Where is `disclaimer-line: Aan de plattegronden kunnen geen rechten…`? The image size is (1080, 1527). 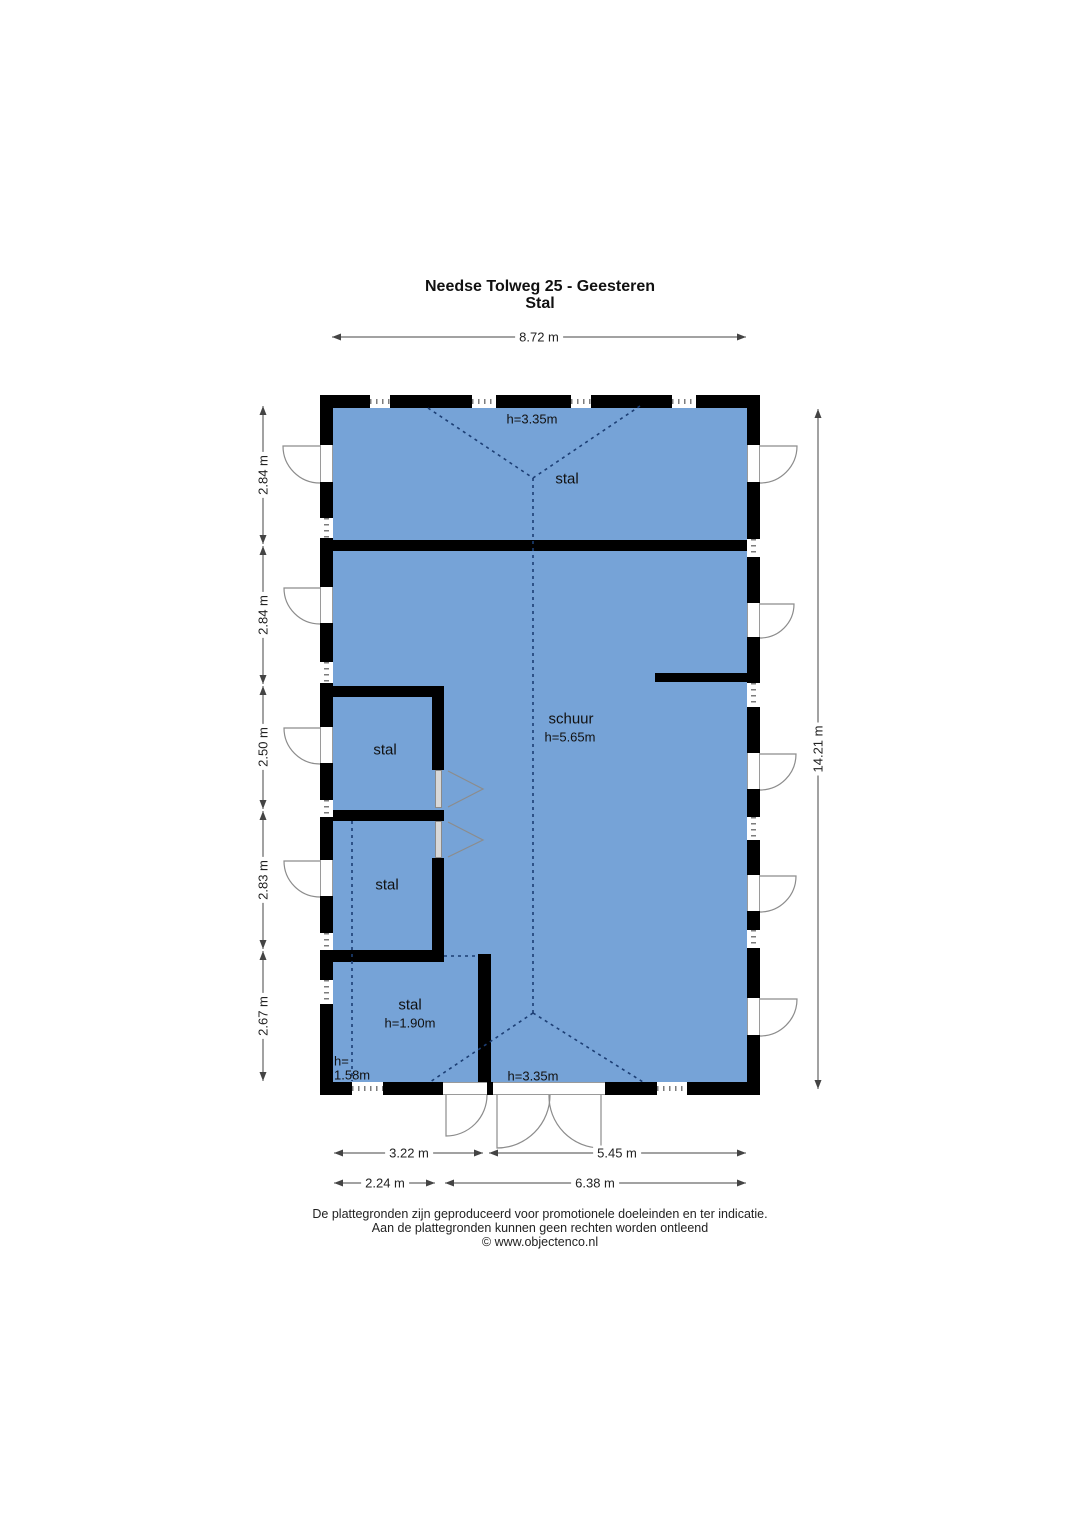
disclaimer-line: Aan de plattegronden kunnen geen rechten… is located at coordinates (540, 1228).